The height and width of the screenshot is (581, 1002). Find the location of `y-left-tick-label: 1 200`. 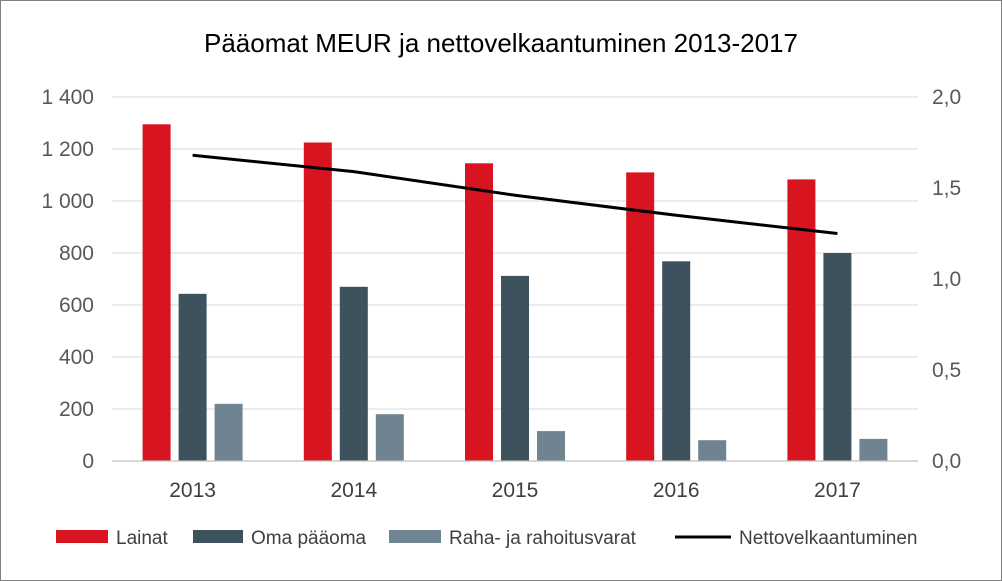

y-left-tick-label: 1 200 is located at coordinates (67, 149).